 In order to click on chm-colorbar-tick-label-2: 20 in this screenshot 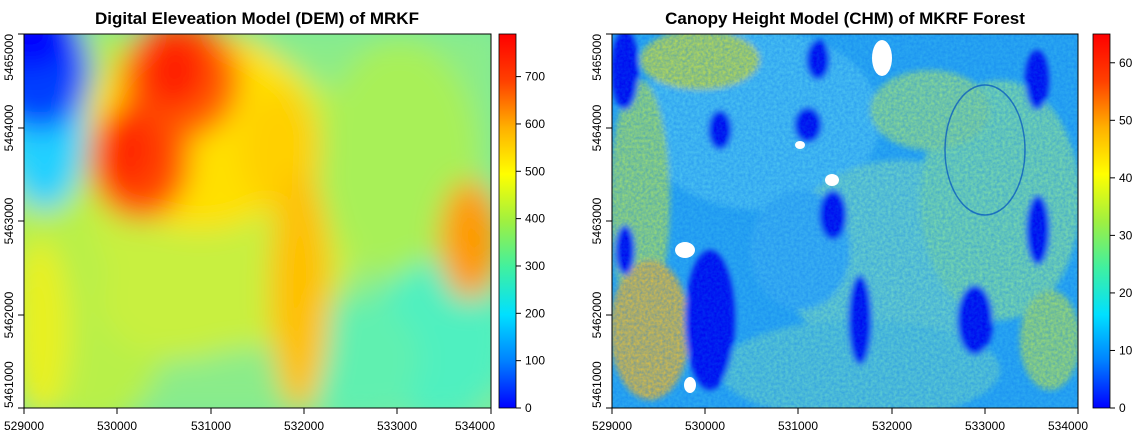, I will do `click(1126, 293)`.